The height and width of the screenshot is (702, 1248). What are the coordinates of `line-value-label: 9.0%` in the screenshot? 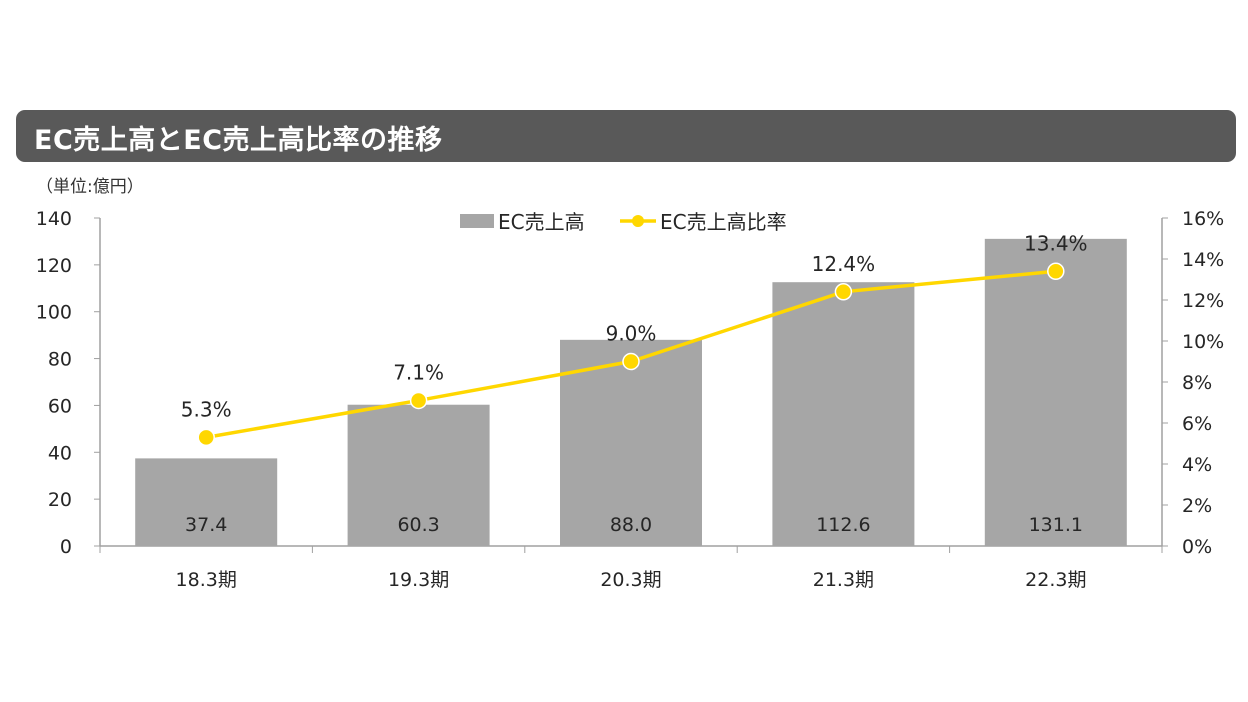 It's located at (631, 334).